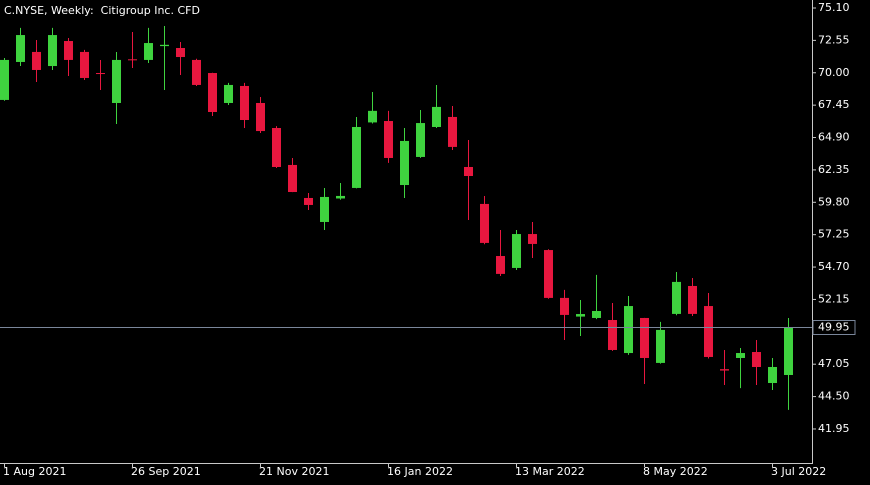 The width and height of the screenshot is (870, 485). Describe the element at coordinates (102, 10) in the screenshot. I see `chart-title: C.NYSE, Weekly: Citigroup Inc. CFD` at that location.